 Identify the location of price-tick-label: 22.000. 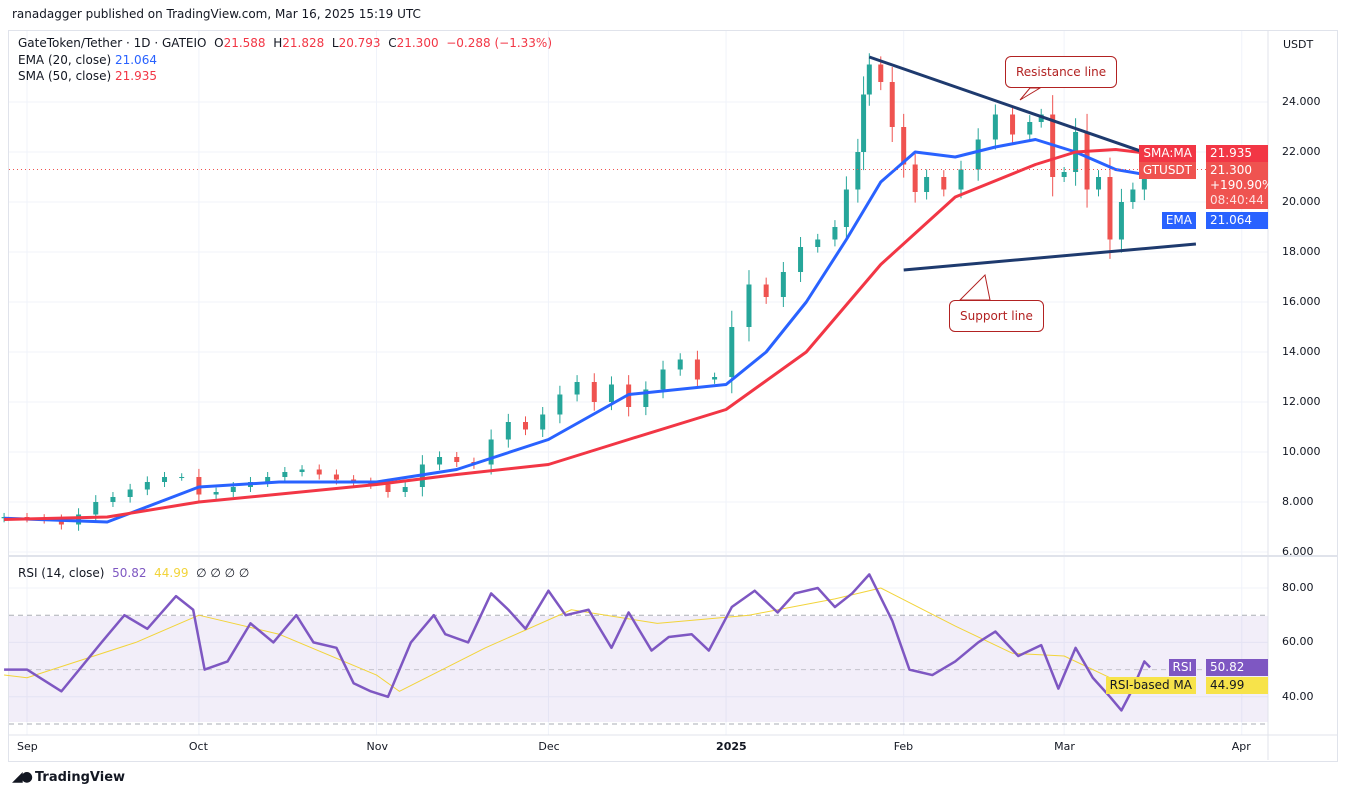
(1301, 151).